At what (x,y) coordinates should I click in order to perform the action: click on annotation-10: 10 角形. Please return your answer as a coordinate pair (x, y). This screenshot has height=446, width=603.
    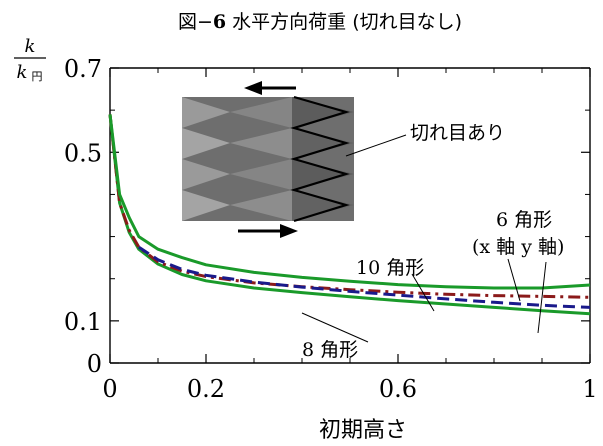
    Looking at the image, I should click on (390, 268).